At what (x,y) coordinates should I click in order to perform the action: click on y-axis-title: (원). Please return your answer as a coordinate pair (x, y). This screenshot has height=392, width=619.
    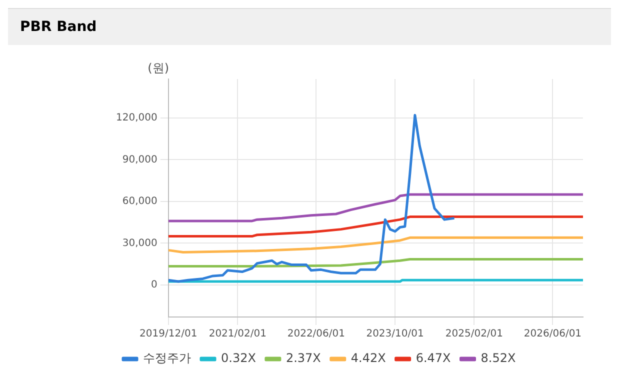
    Looking at the image, I should click on (159, 68).